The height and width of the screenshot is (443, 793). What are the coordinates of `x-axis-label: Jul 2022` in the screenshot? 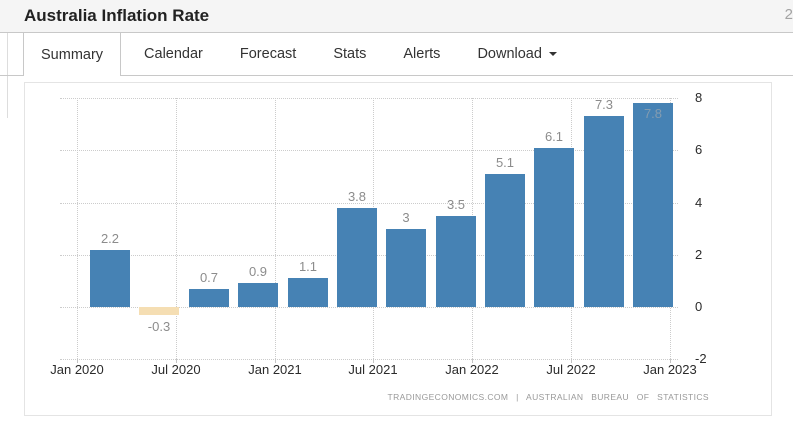 It's located at (571, 369).